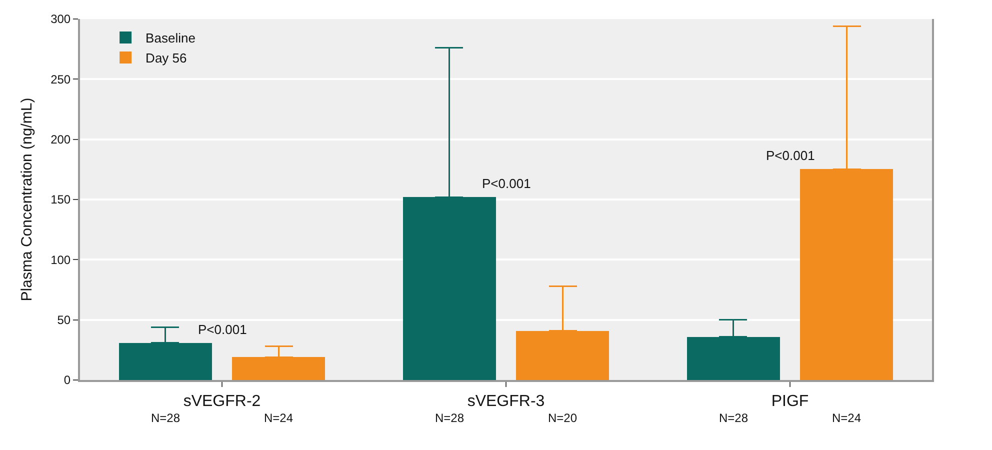 The image size is (992, 450). What do you see at coordinates (506, 401) in the screenshot?
I see `x-tick-label: sVEGFR-3` at bounding box center [506, 401].